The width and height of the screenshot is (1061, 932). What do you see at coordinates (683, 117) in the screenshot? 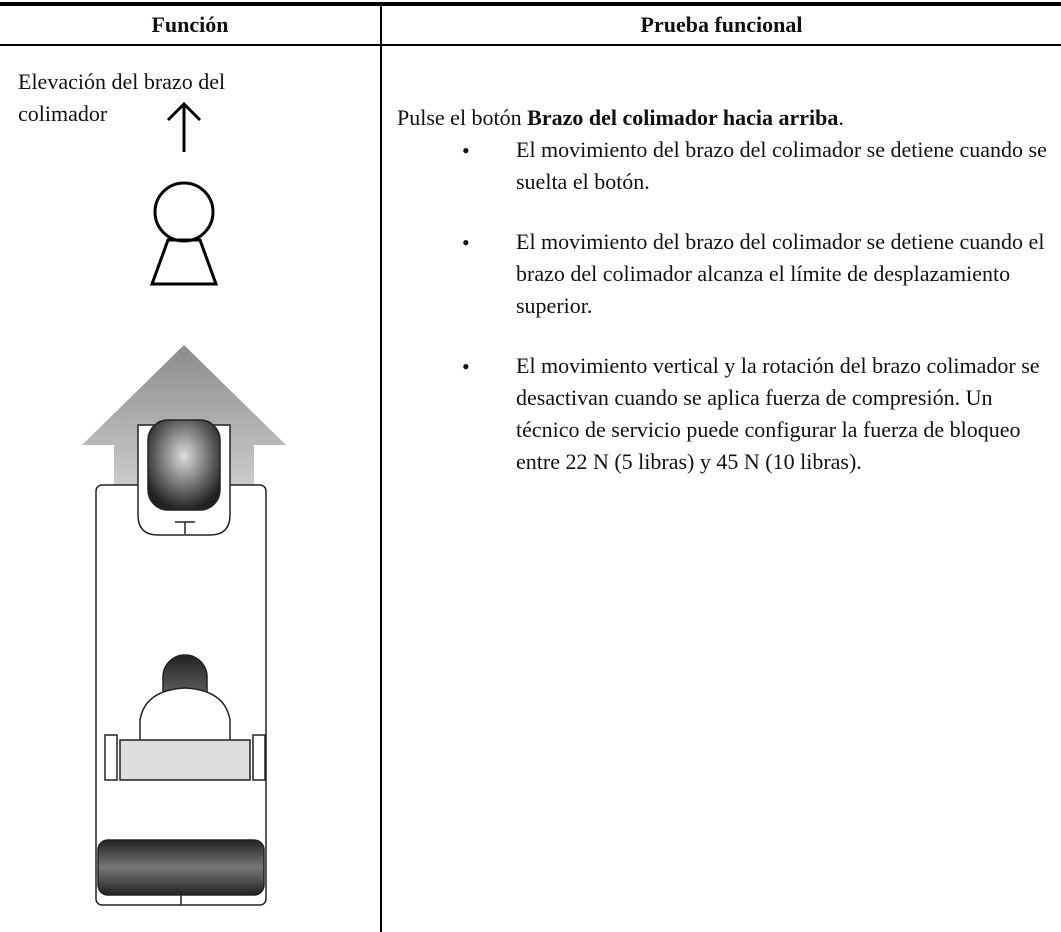
I see `button-name: Brazo del colimador hacia arriba` at bounding box center [683, 117].